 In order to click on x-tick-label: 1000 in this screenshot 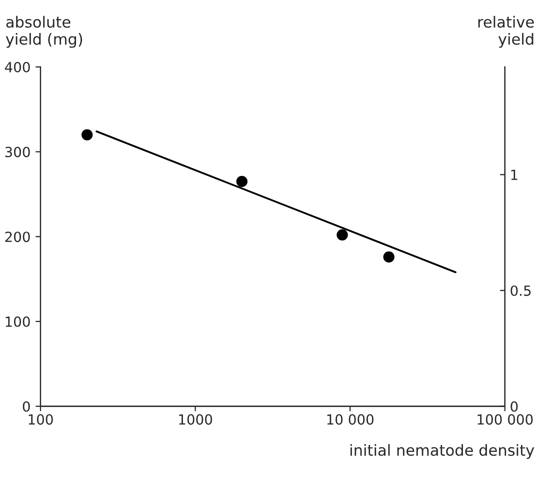, I will do `click(195, 419)`.